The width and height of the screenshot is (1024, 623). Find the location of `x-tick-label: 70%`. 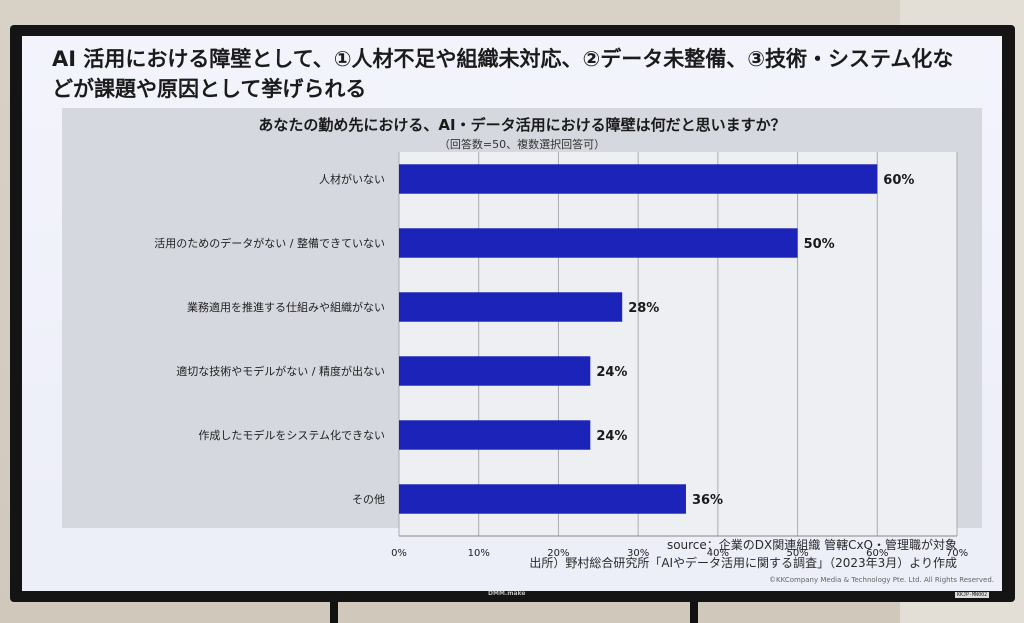

x-tick-label: 70% is located at coordinates (957, 553).